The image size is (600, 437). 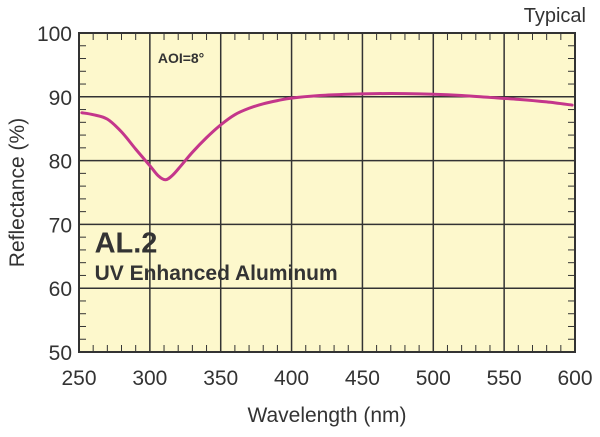 I want to click on x-tick-label: 550, so click(x=504, y=378).